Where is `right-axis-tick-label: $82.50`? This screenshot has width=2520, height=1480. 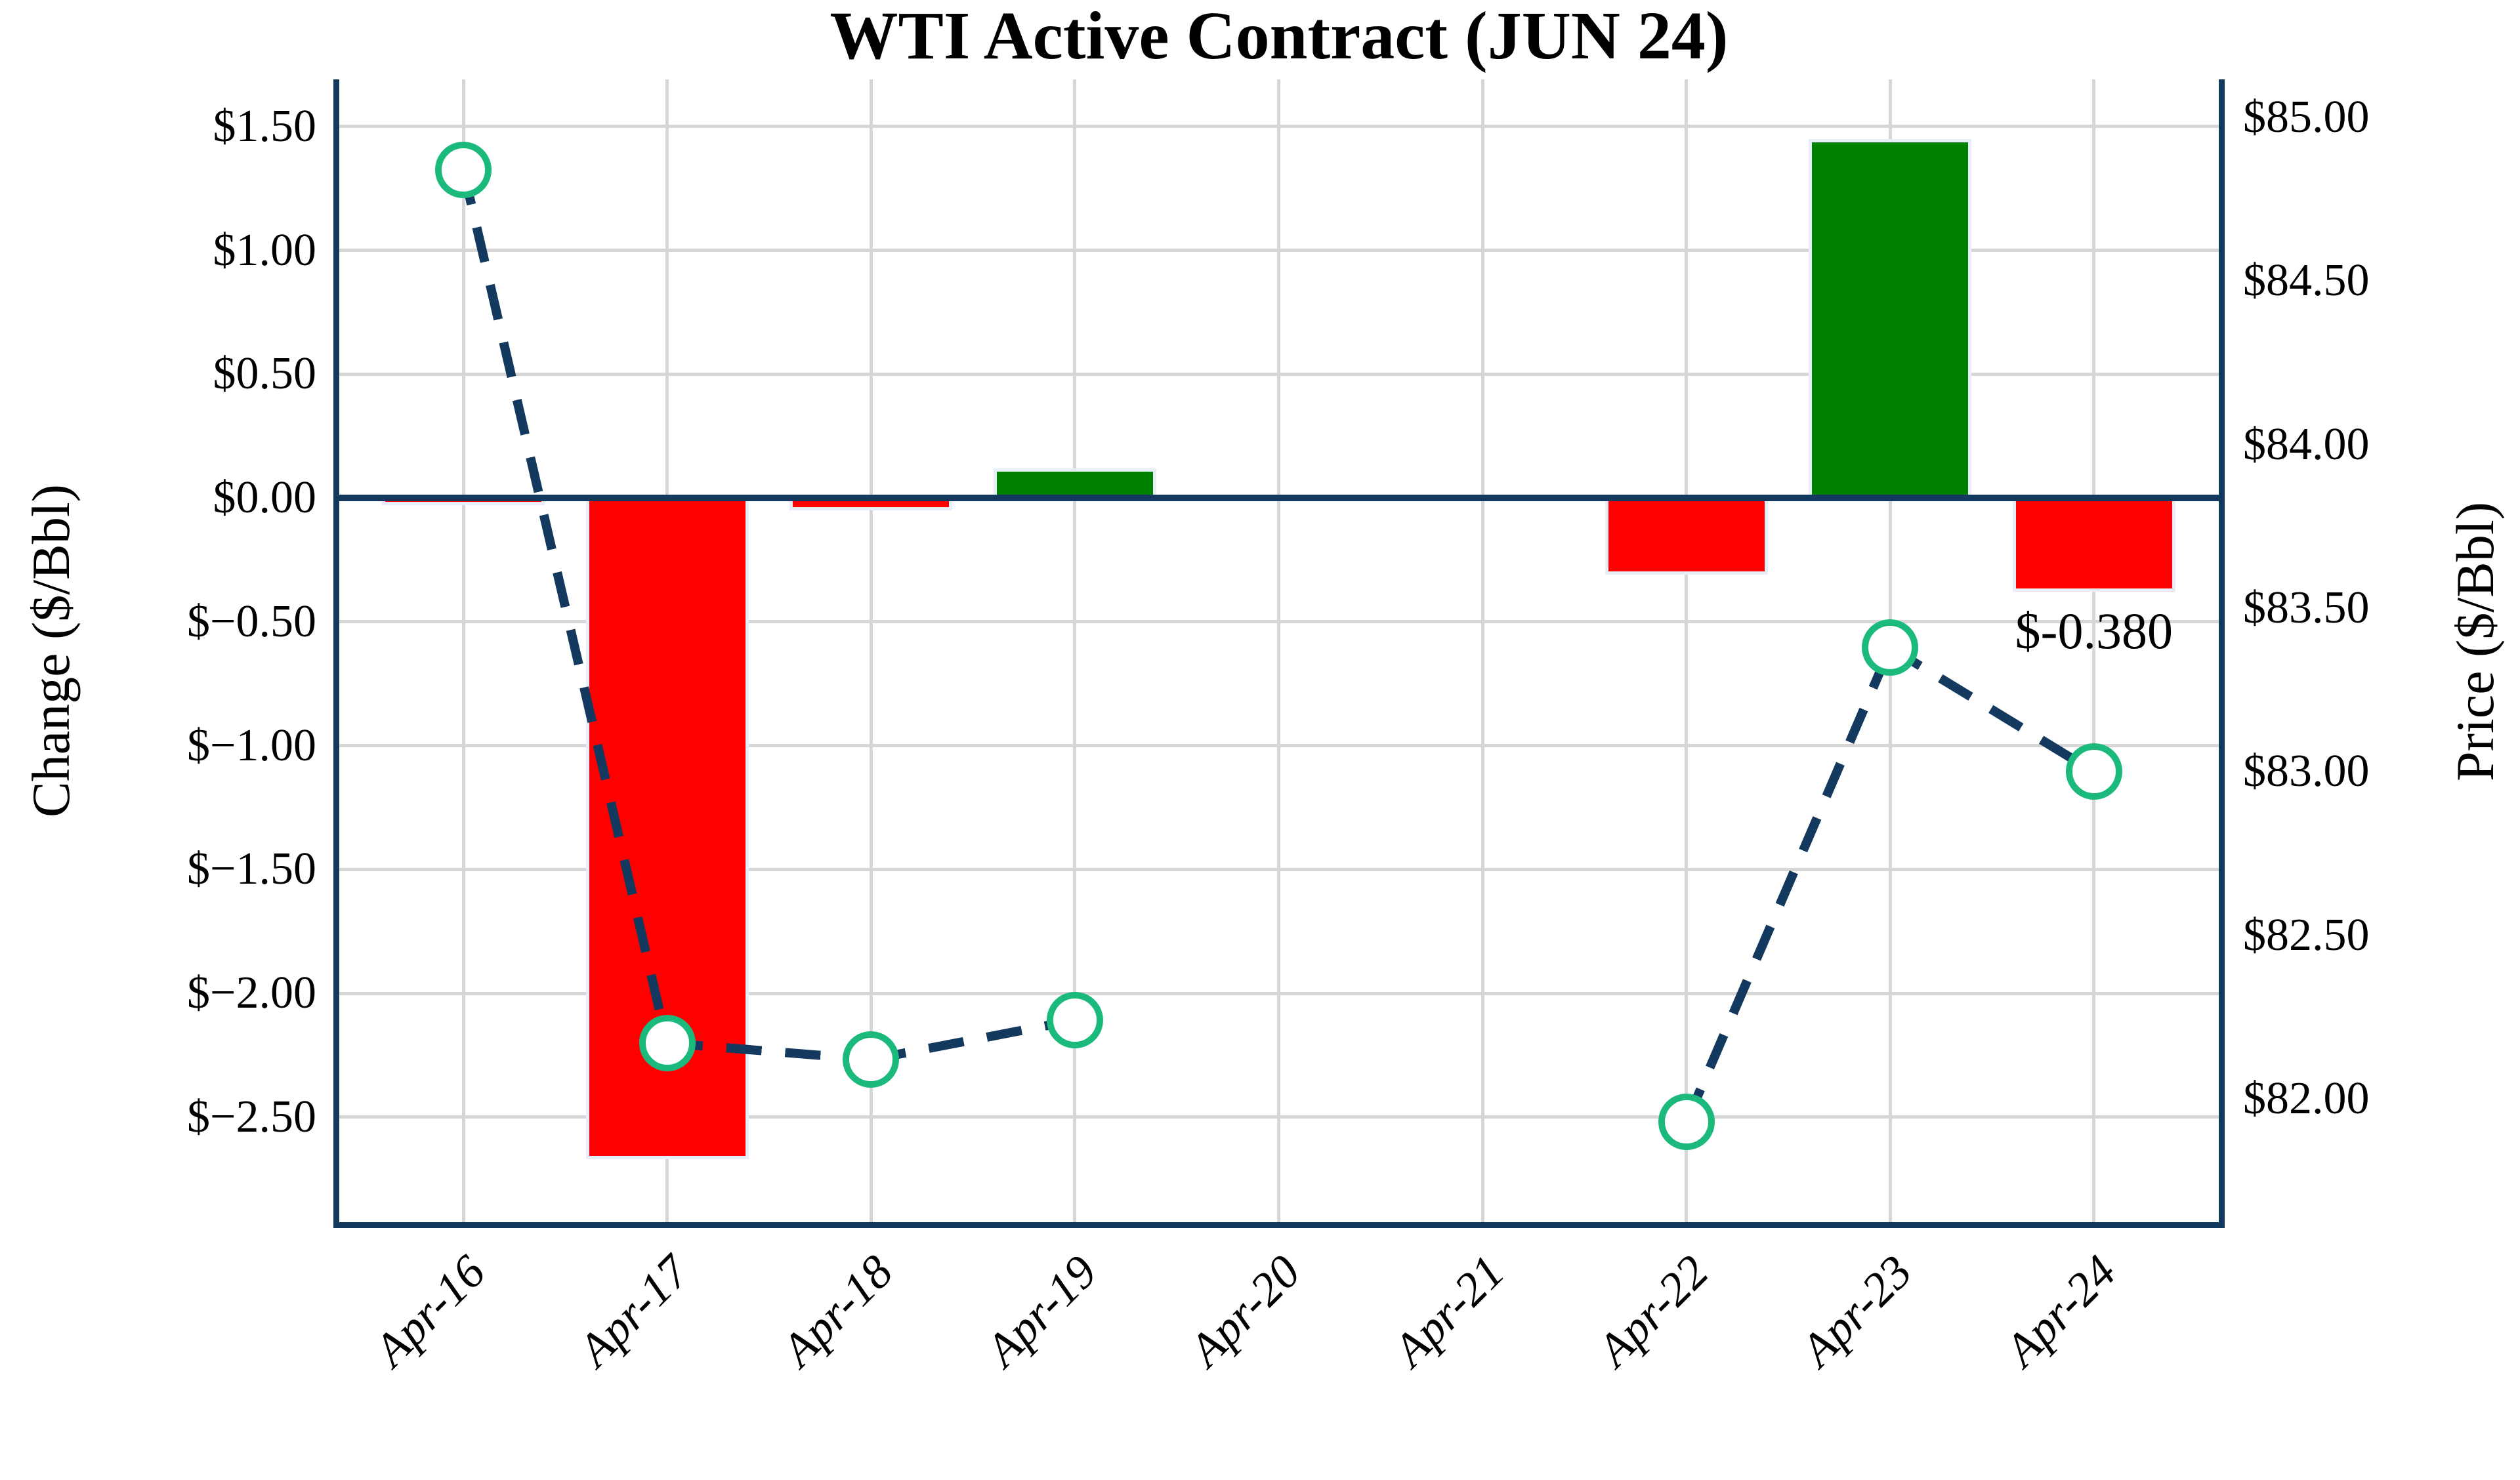 right-axis-tick-label: $82.50 is located at coordinates (2306, 934).